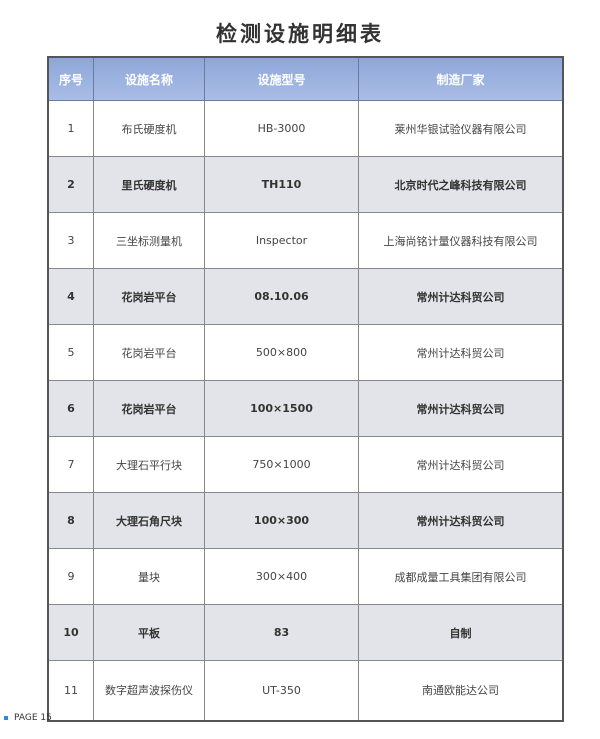  What do you see at coordinates (70, 690) in the screenshot?
I see `cell-no: 11` at bounding box center [70, 690].